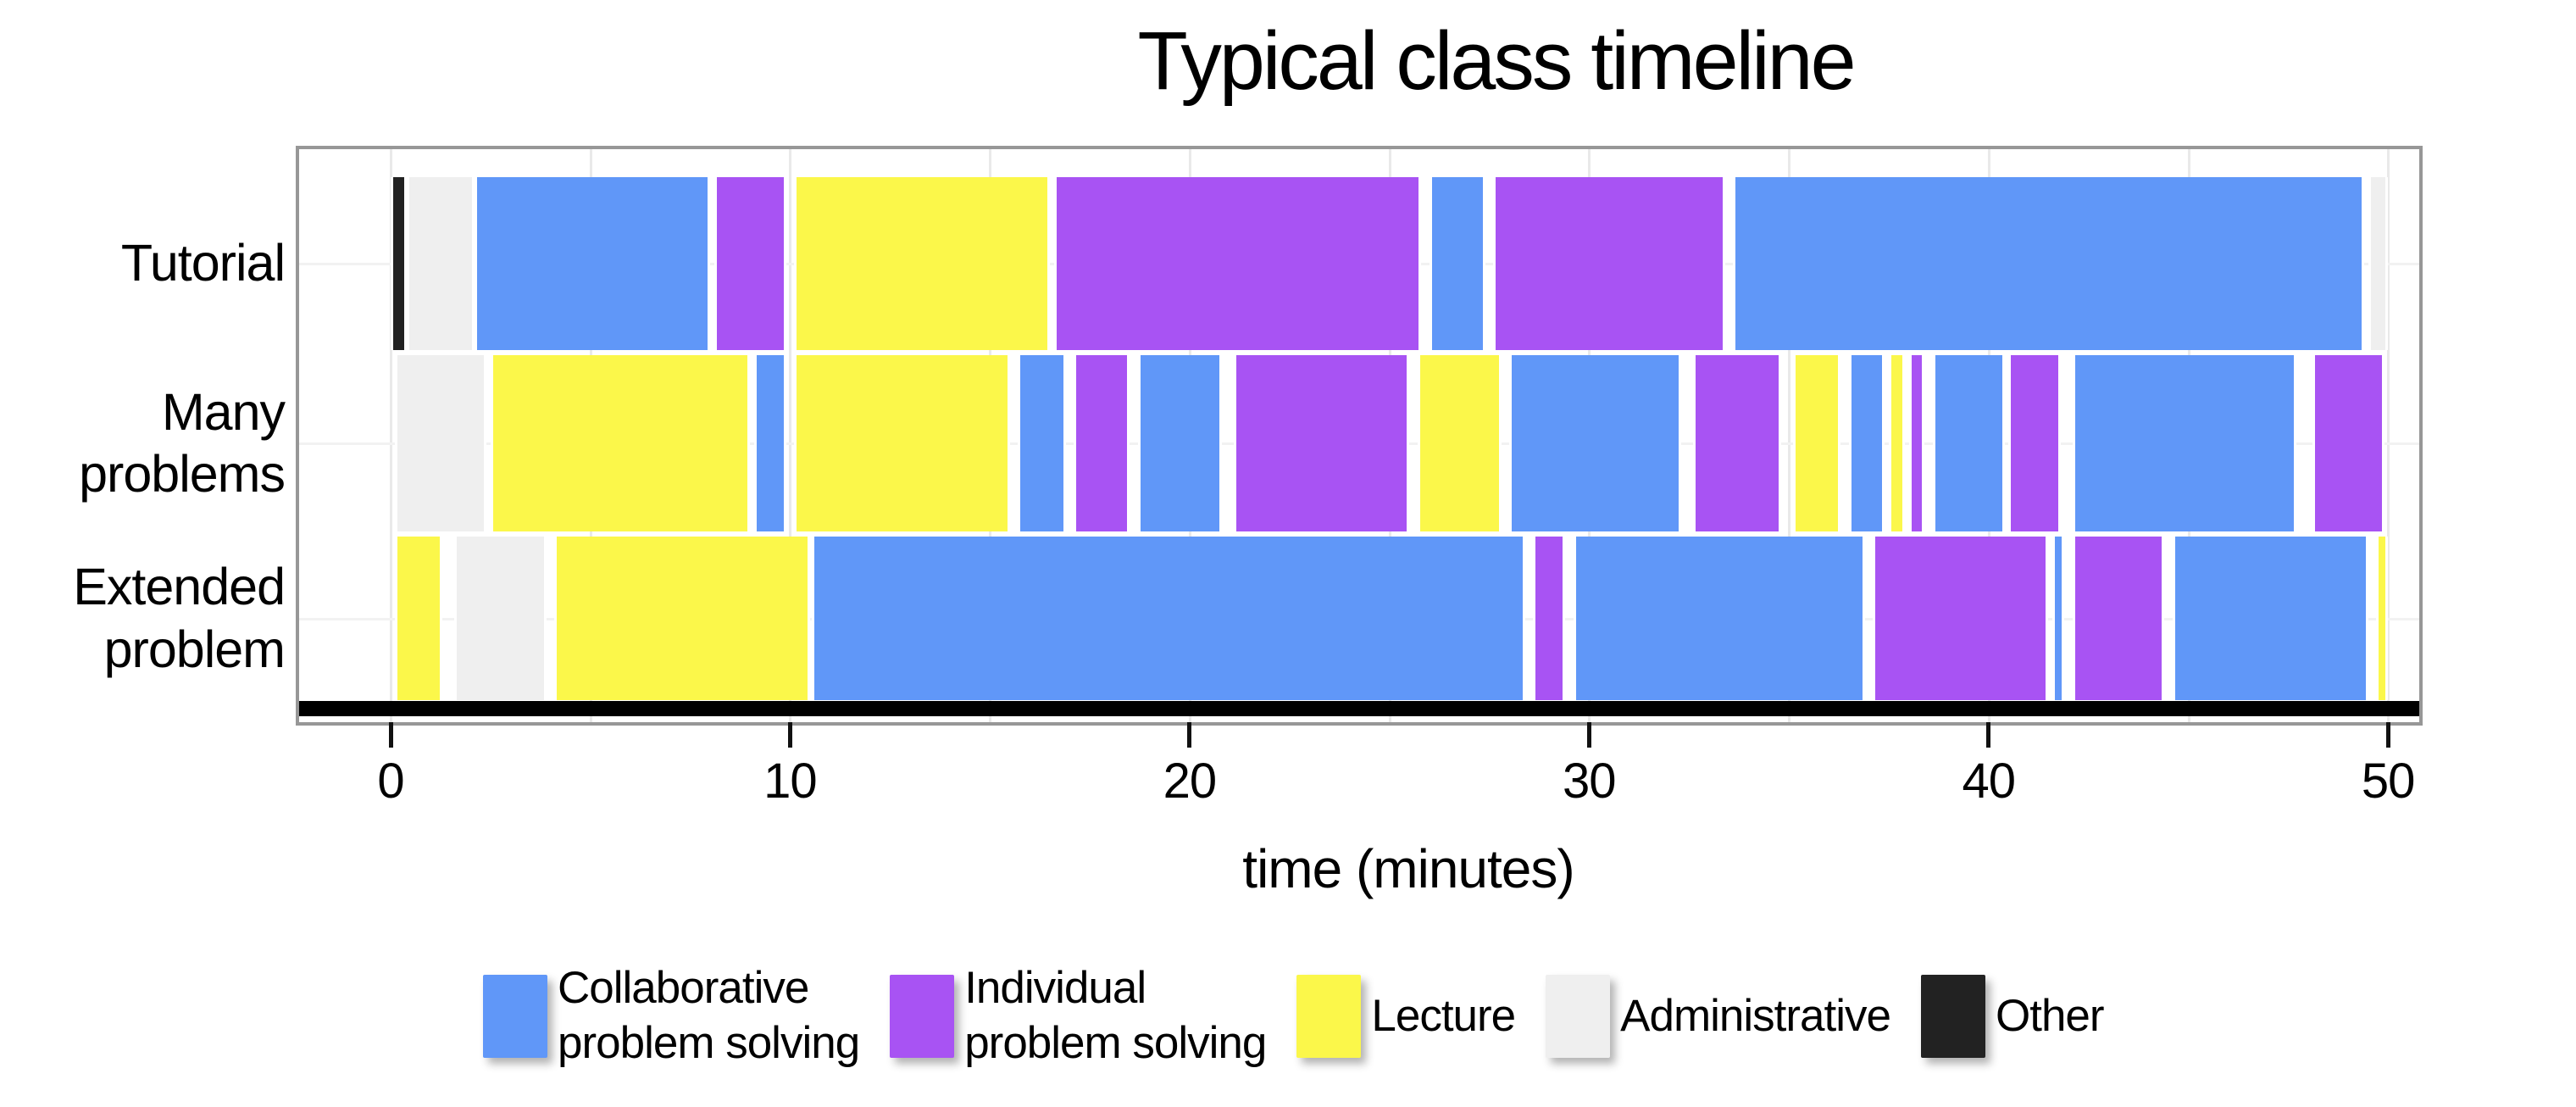 The image size is (2576, 1107). Describe the element at coordinates (1359, 708) in the screenshot. I see `x-axis-baseline` at that location.